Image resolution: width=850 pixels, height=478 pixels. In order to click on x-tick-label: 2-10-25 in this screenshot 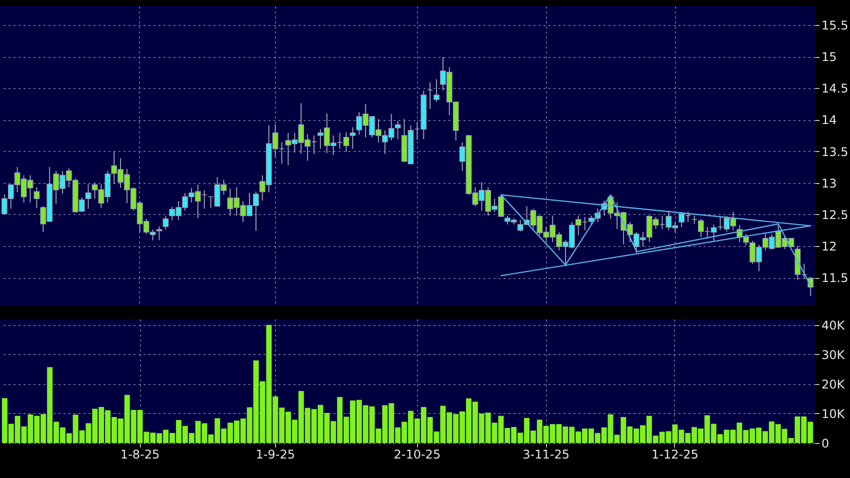, I will do `click(417, 455)`.